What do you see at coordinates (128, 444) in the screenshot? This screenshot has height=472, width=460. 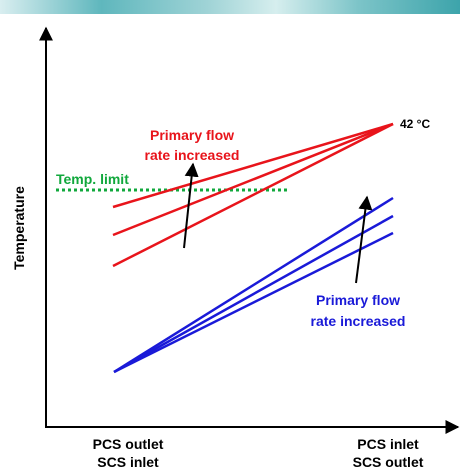 I see `x-left-label-line1: PCS outlet` at bounding box center [128, 444].